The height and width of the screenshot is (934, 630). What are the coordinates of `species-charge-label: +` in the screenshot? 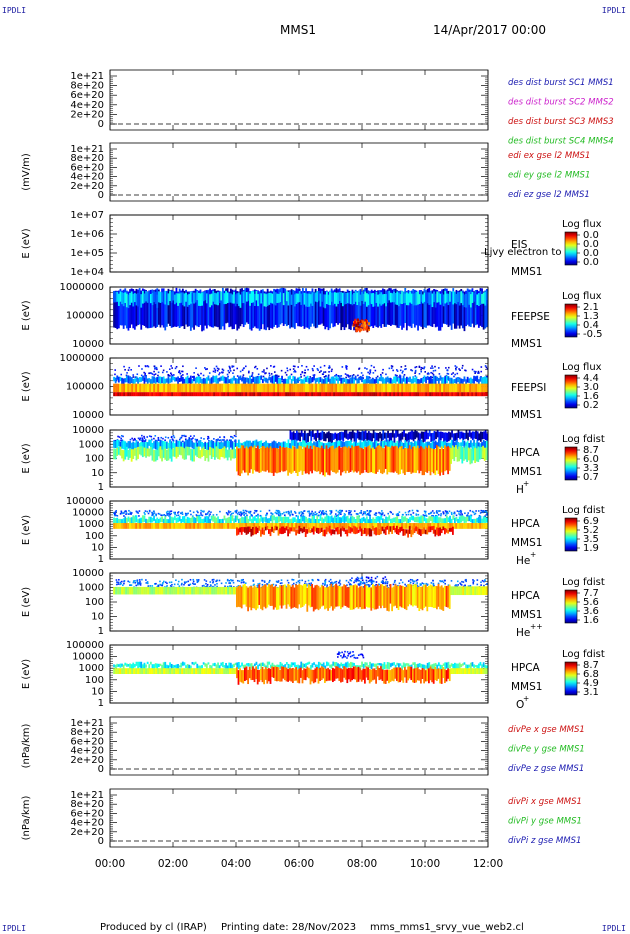 It's located at (526, 698).